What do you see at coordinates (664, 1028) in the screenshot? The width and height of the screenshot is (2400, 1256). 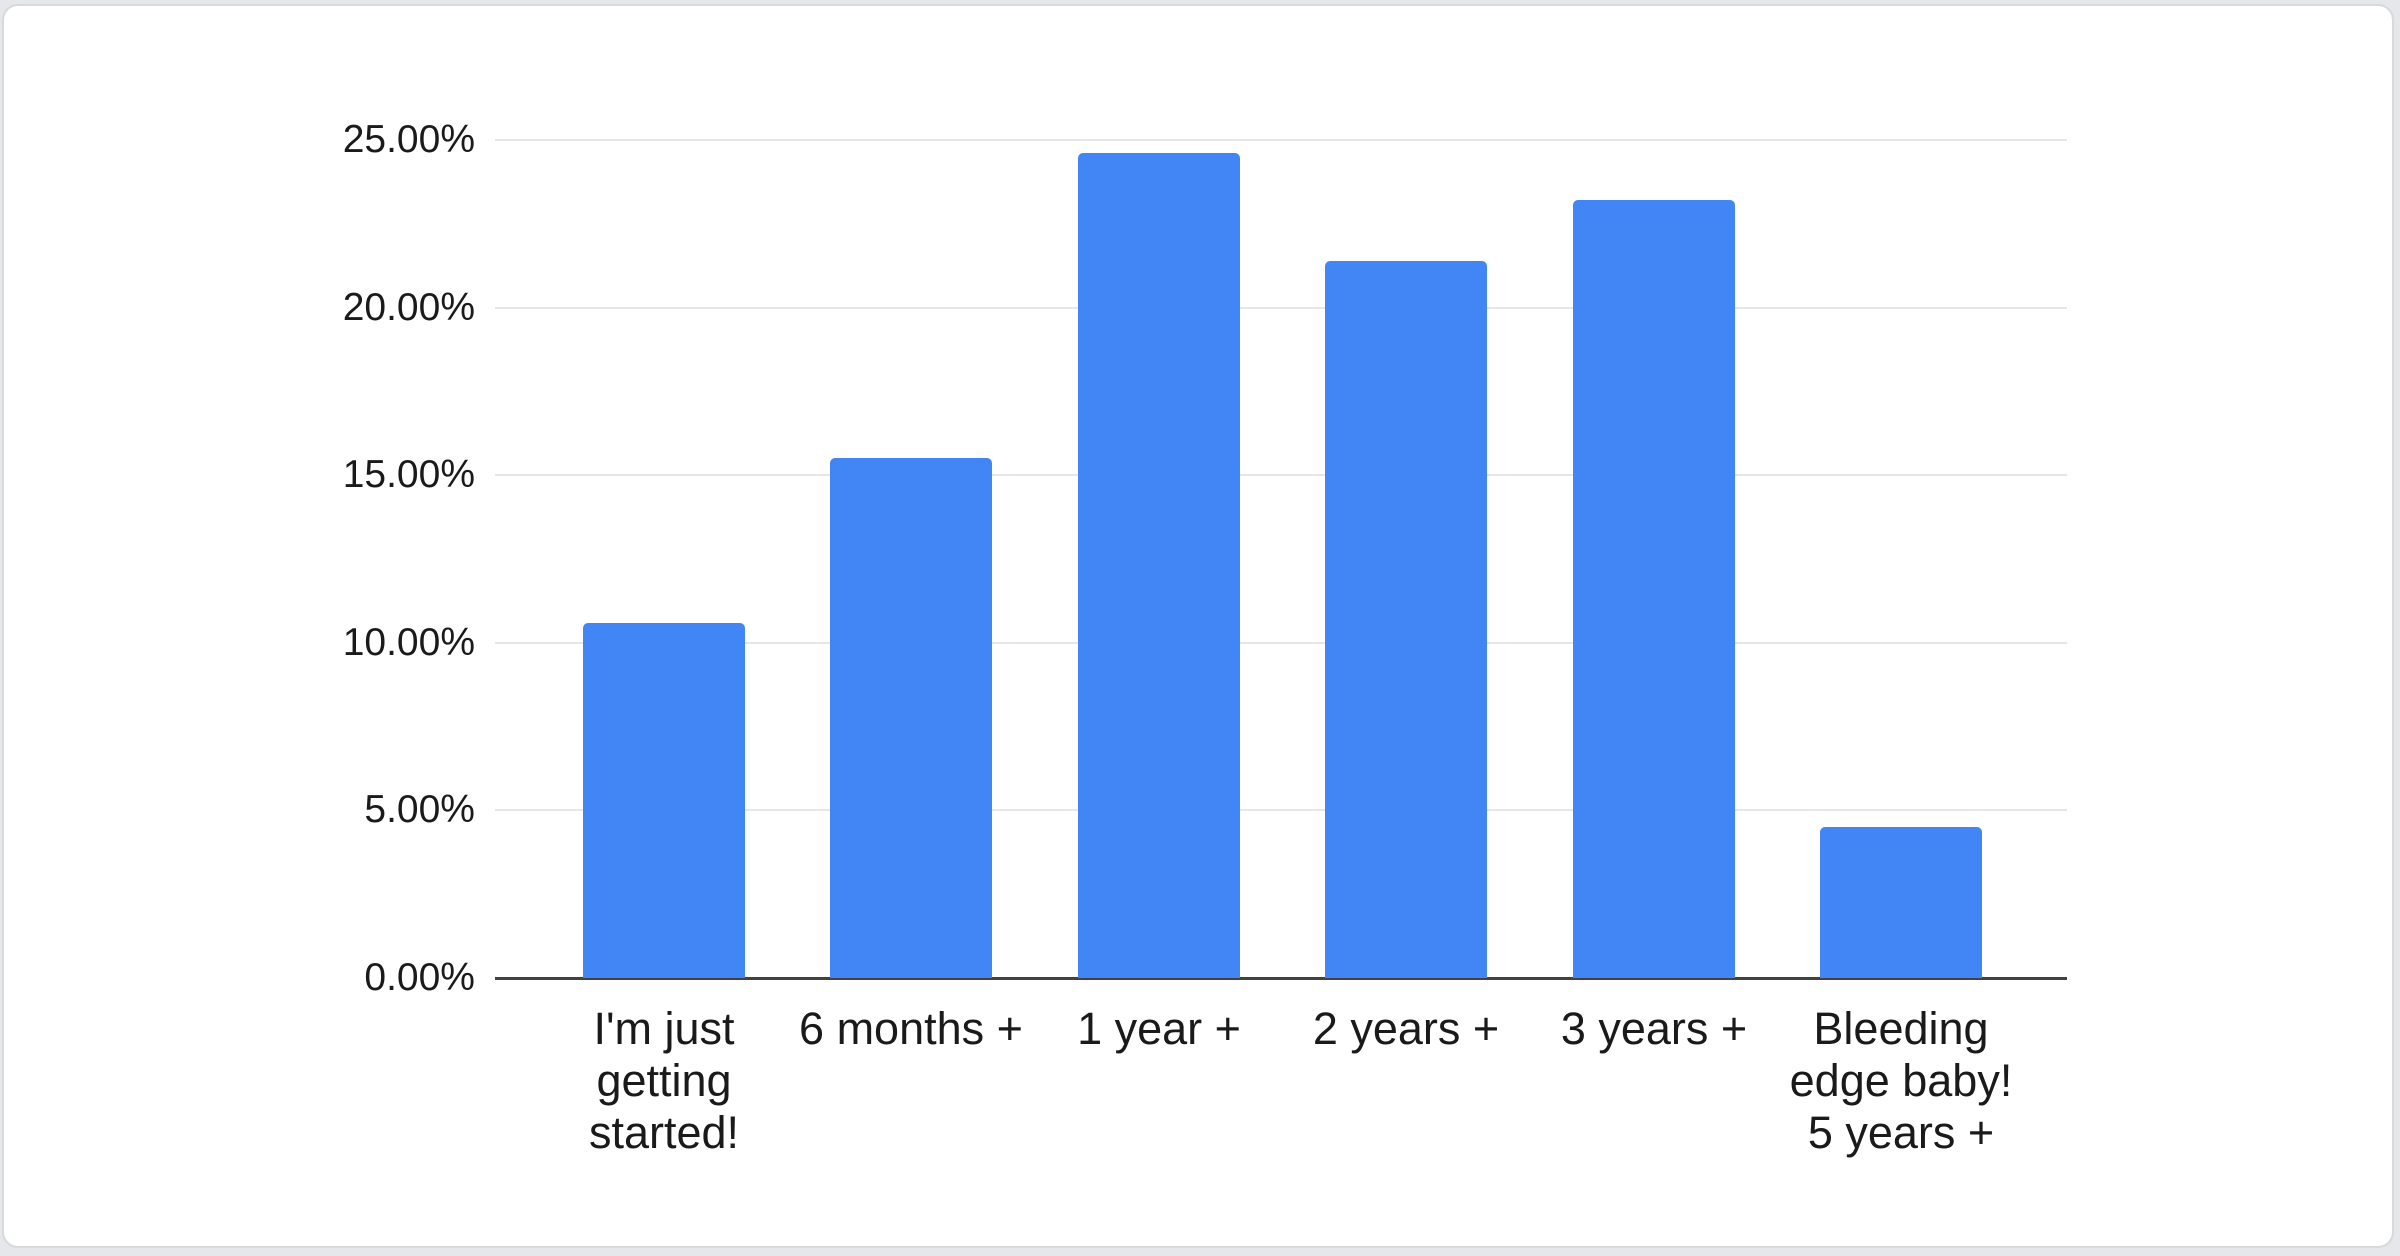 I see `x-axis-label-line: I'm just` at bounding box center [664, 1028].